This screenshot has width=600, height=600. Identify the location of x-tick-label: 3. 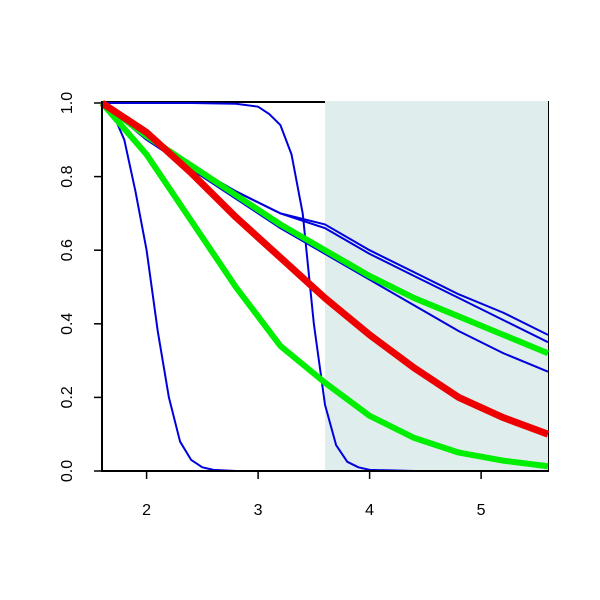
(258, 510).